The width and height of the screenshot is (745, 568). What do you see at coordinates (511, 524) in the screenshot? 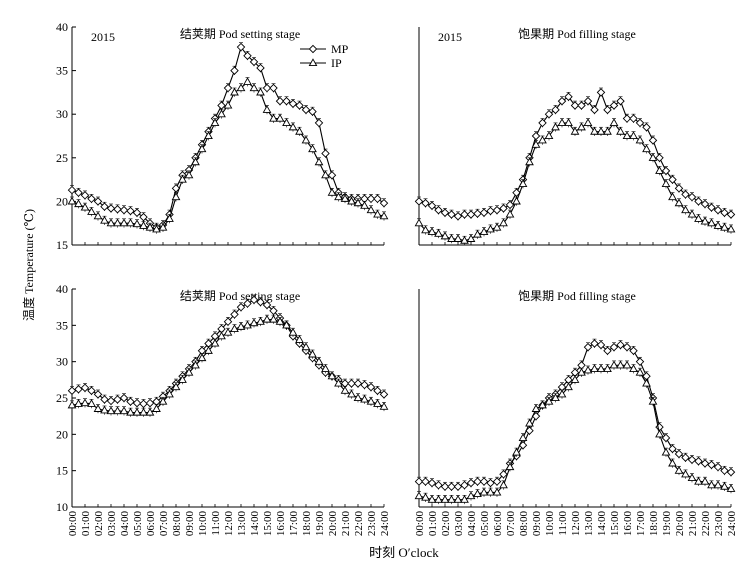
I see `x-tick-label: 07:00` at bounding box center [511, 524].